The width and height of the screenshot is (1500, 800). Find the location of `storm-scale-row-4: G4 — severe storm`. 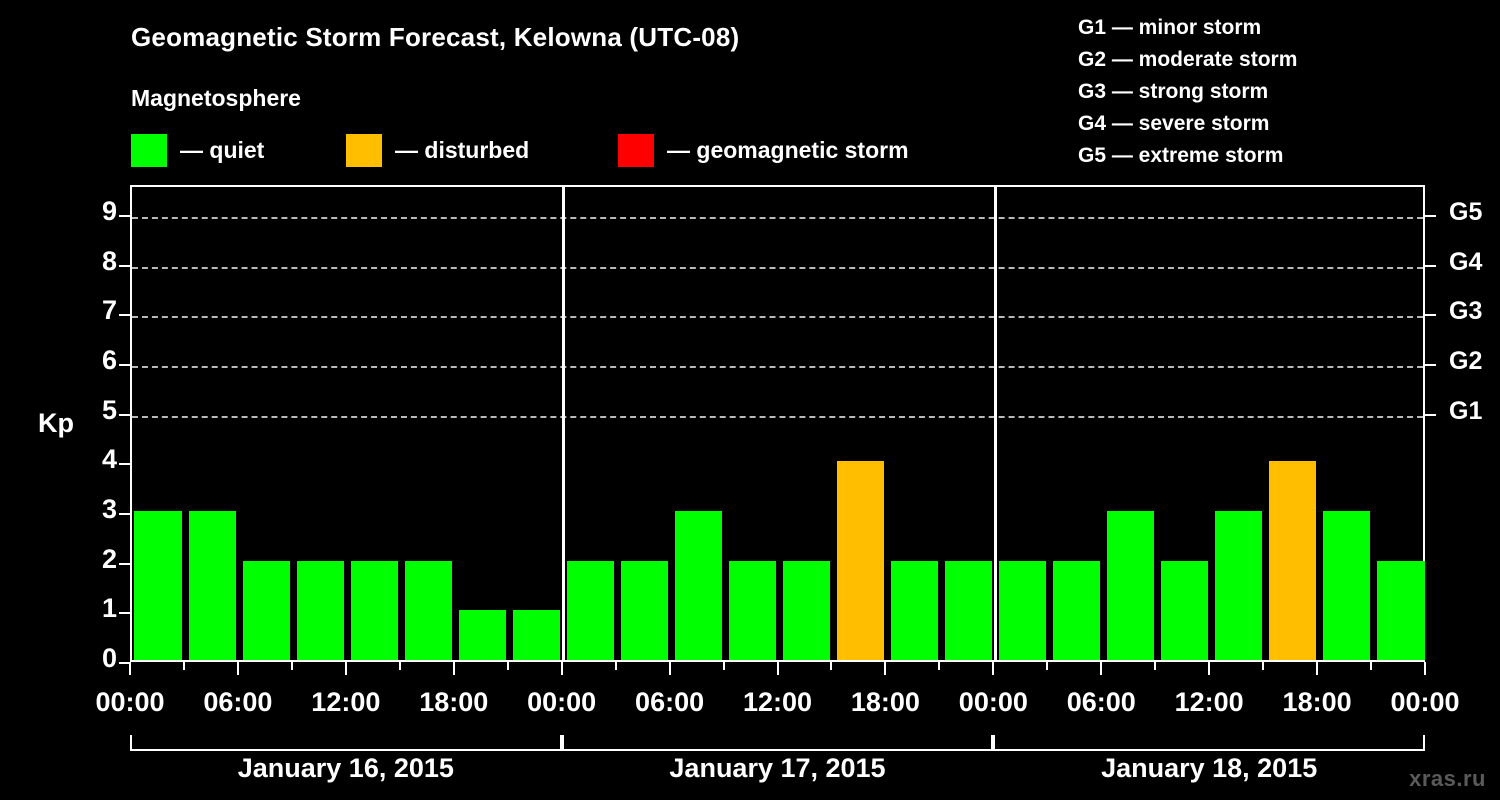

storm-scale-row-4: G4 — severe storm is located at coordinates (1174, 123).